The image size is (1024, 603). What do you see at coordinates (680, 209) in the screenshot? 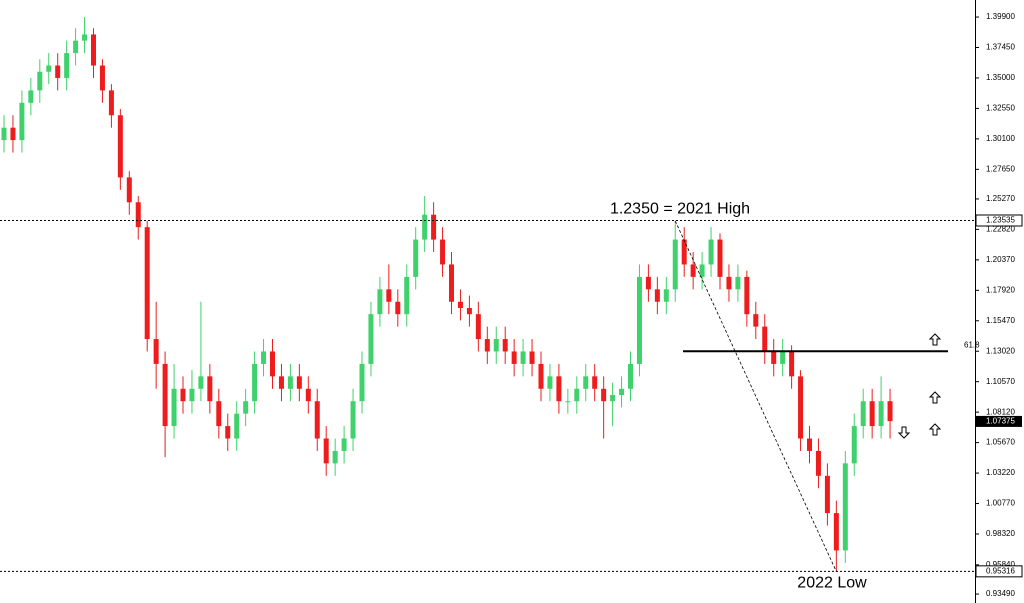
I see `high-annotation: 1.2350 = 2021 High` at bounding box center [680, 209].